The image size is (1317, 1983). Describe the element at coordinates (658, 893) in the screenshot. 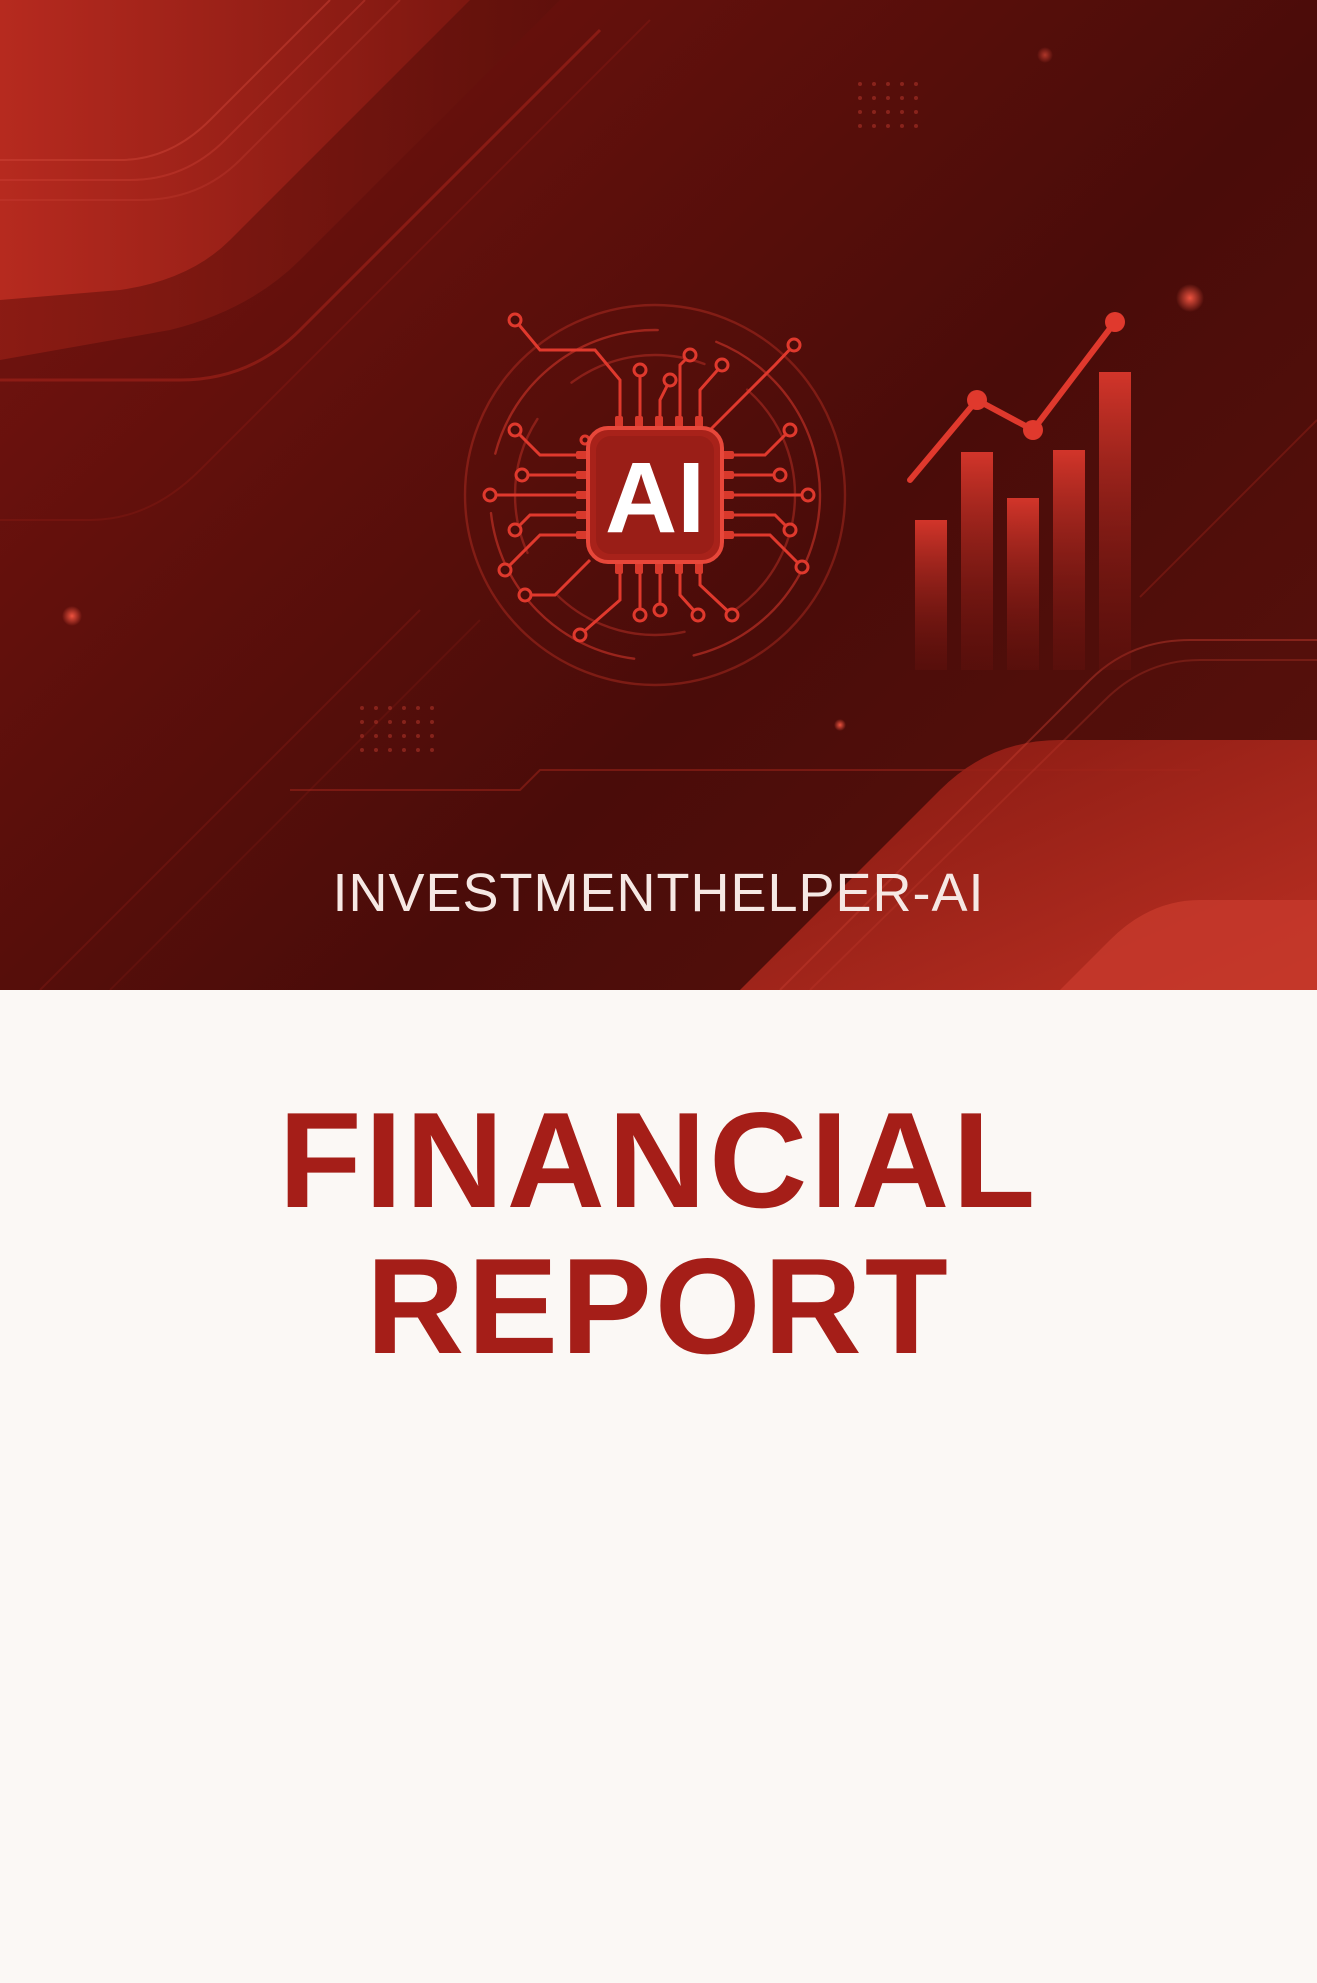

I see `brand-name: INVESTMENTHELPER-AI` at that location.